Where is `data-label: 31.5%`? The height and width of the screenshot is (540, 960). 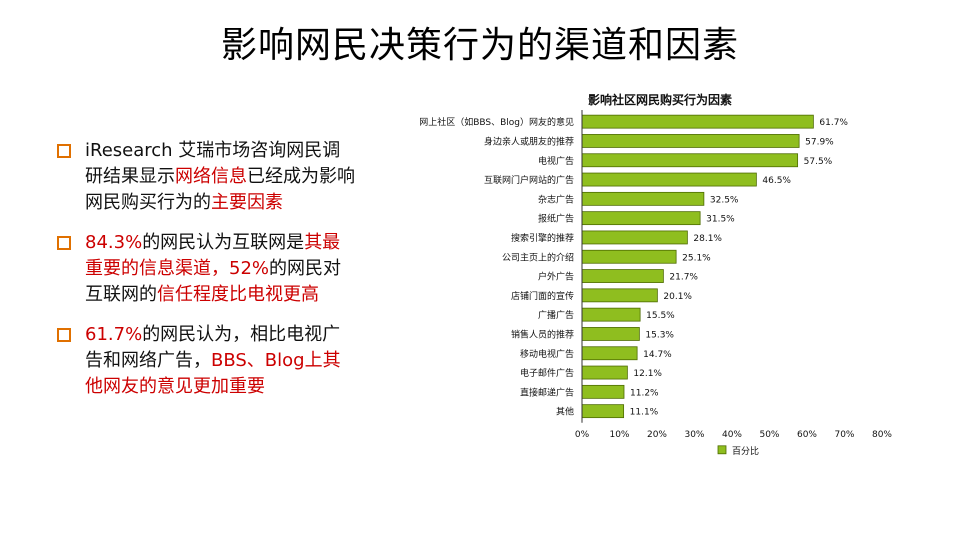 data-label: 31.5% is located at coordinates (720, 220).